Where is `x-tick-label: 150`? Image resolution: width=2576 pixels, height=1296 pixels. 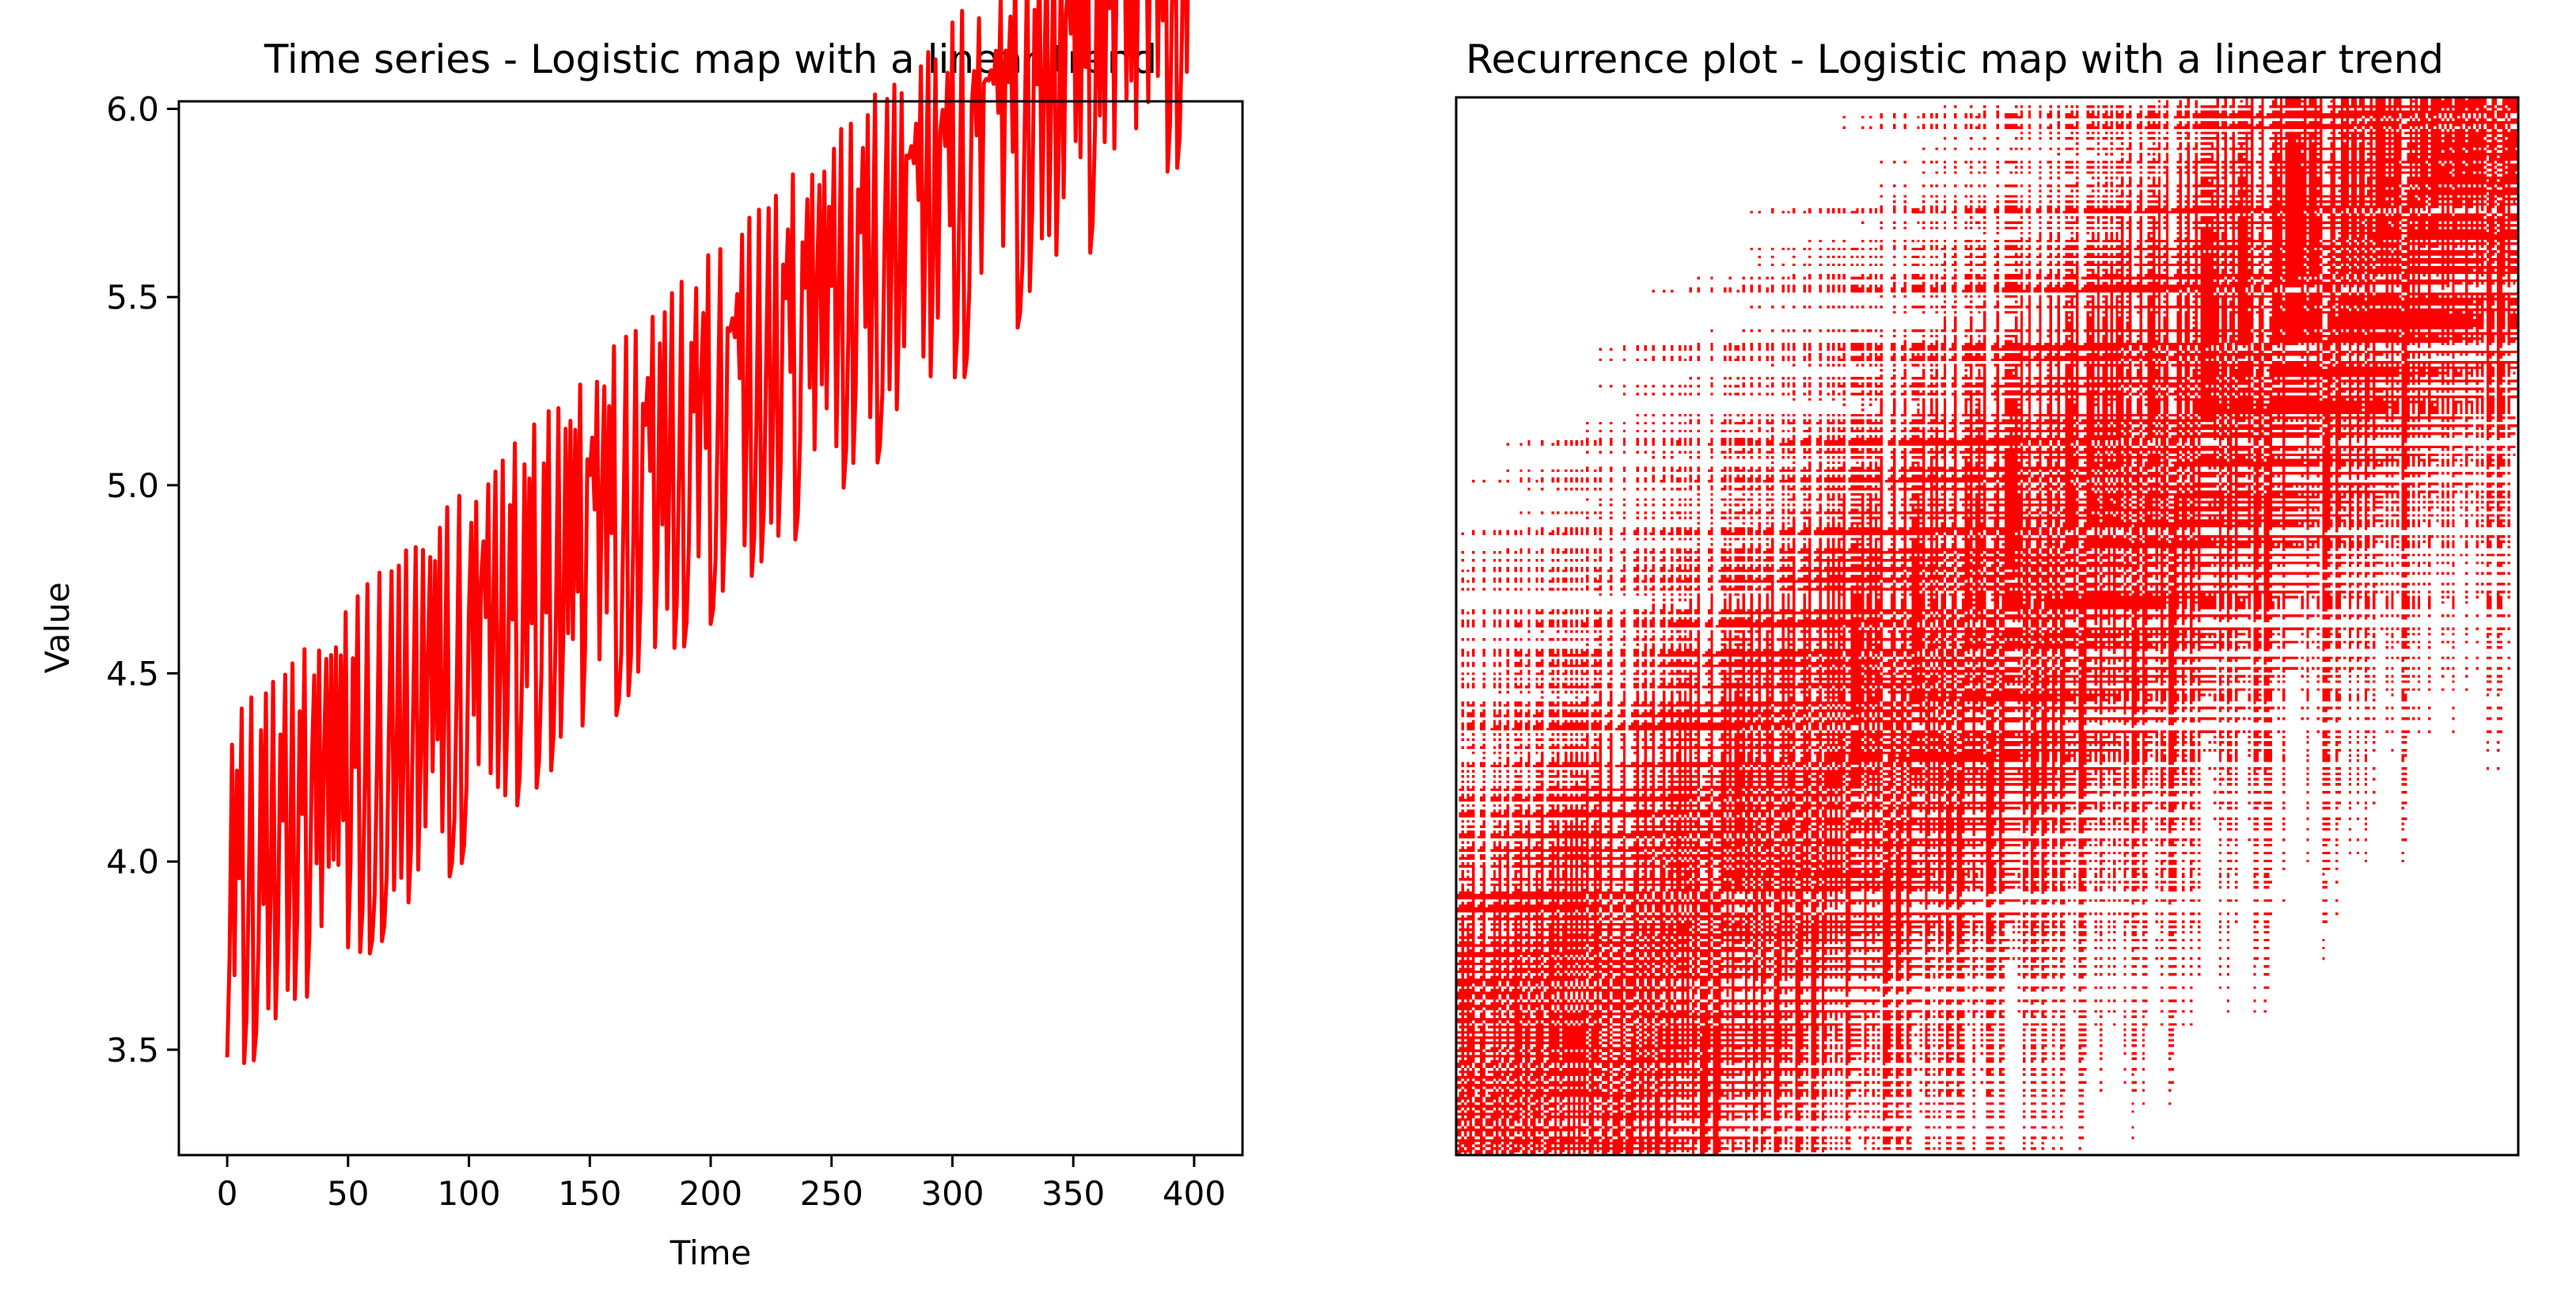
x-tick-label: 150 is located at coordinates (589, 1193).